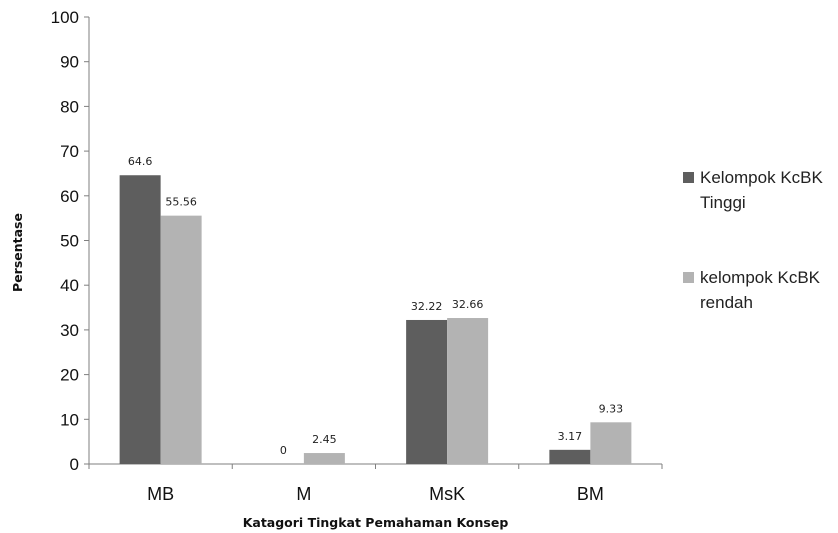  I want to click on legend-label: kelompok KcBK, so click(760, 277).